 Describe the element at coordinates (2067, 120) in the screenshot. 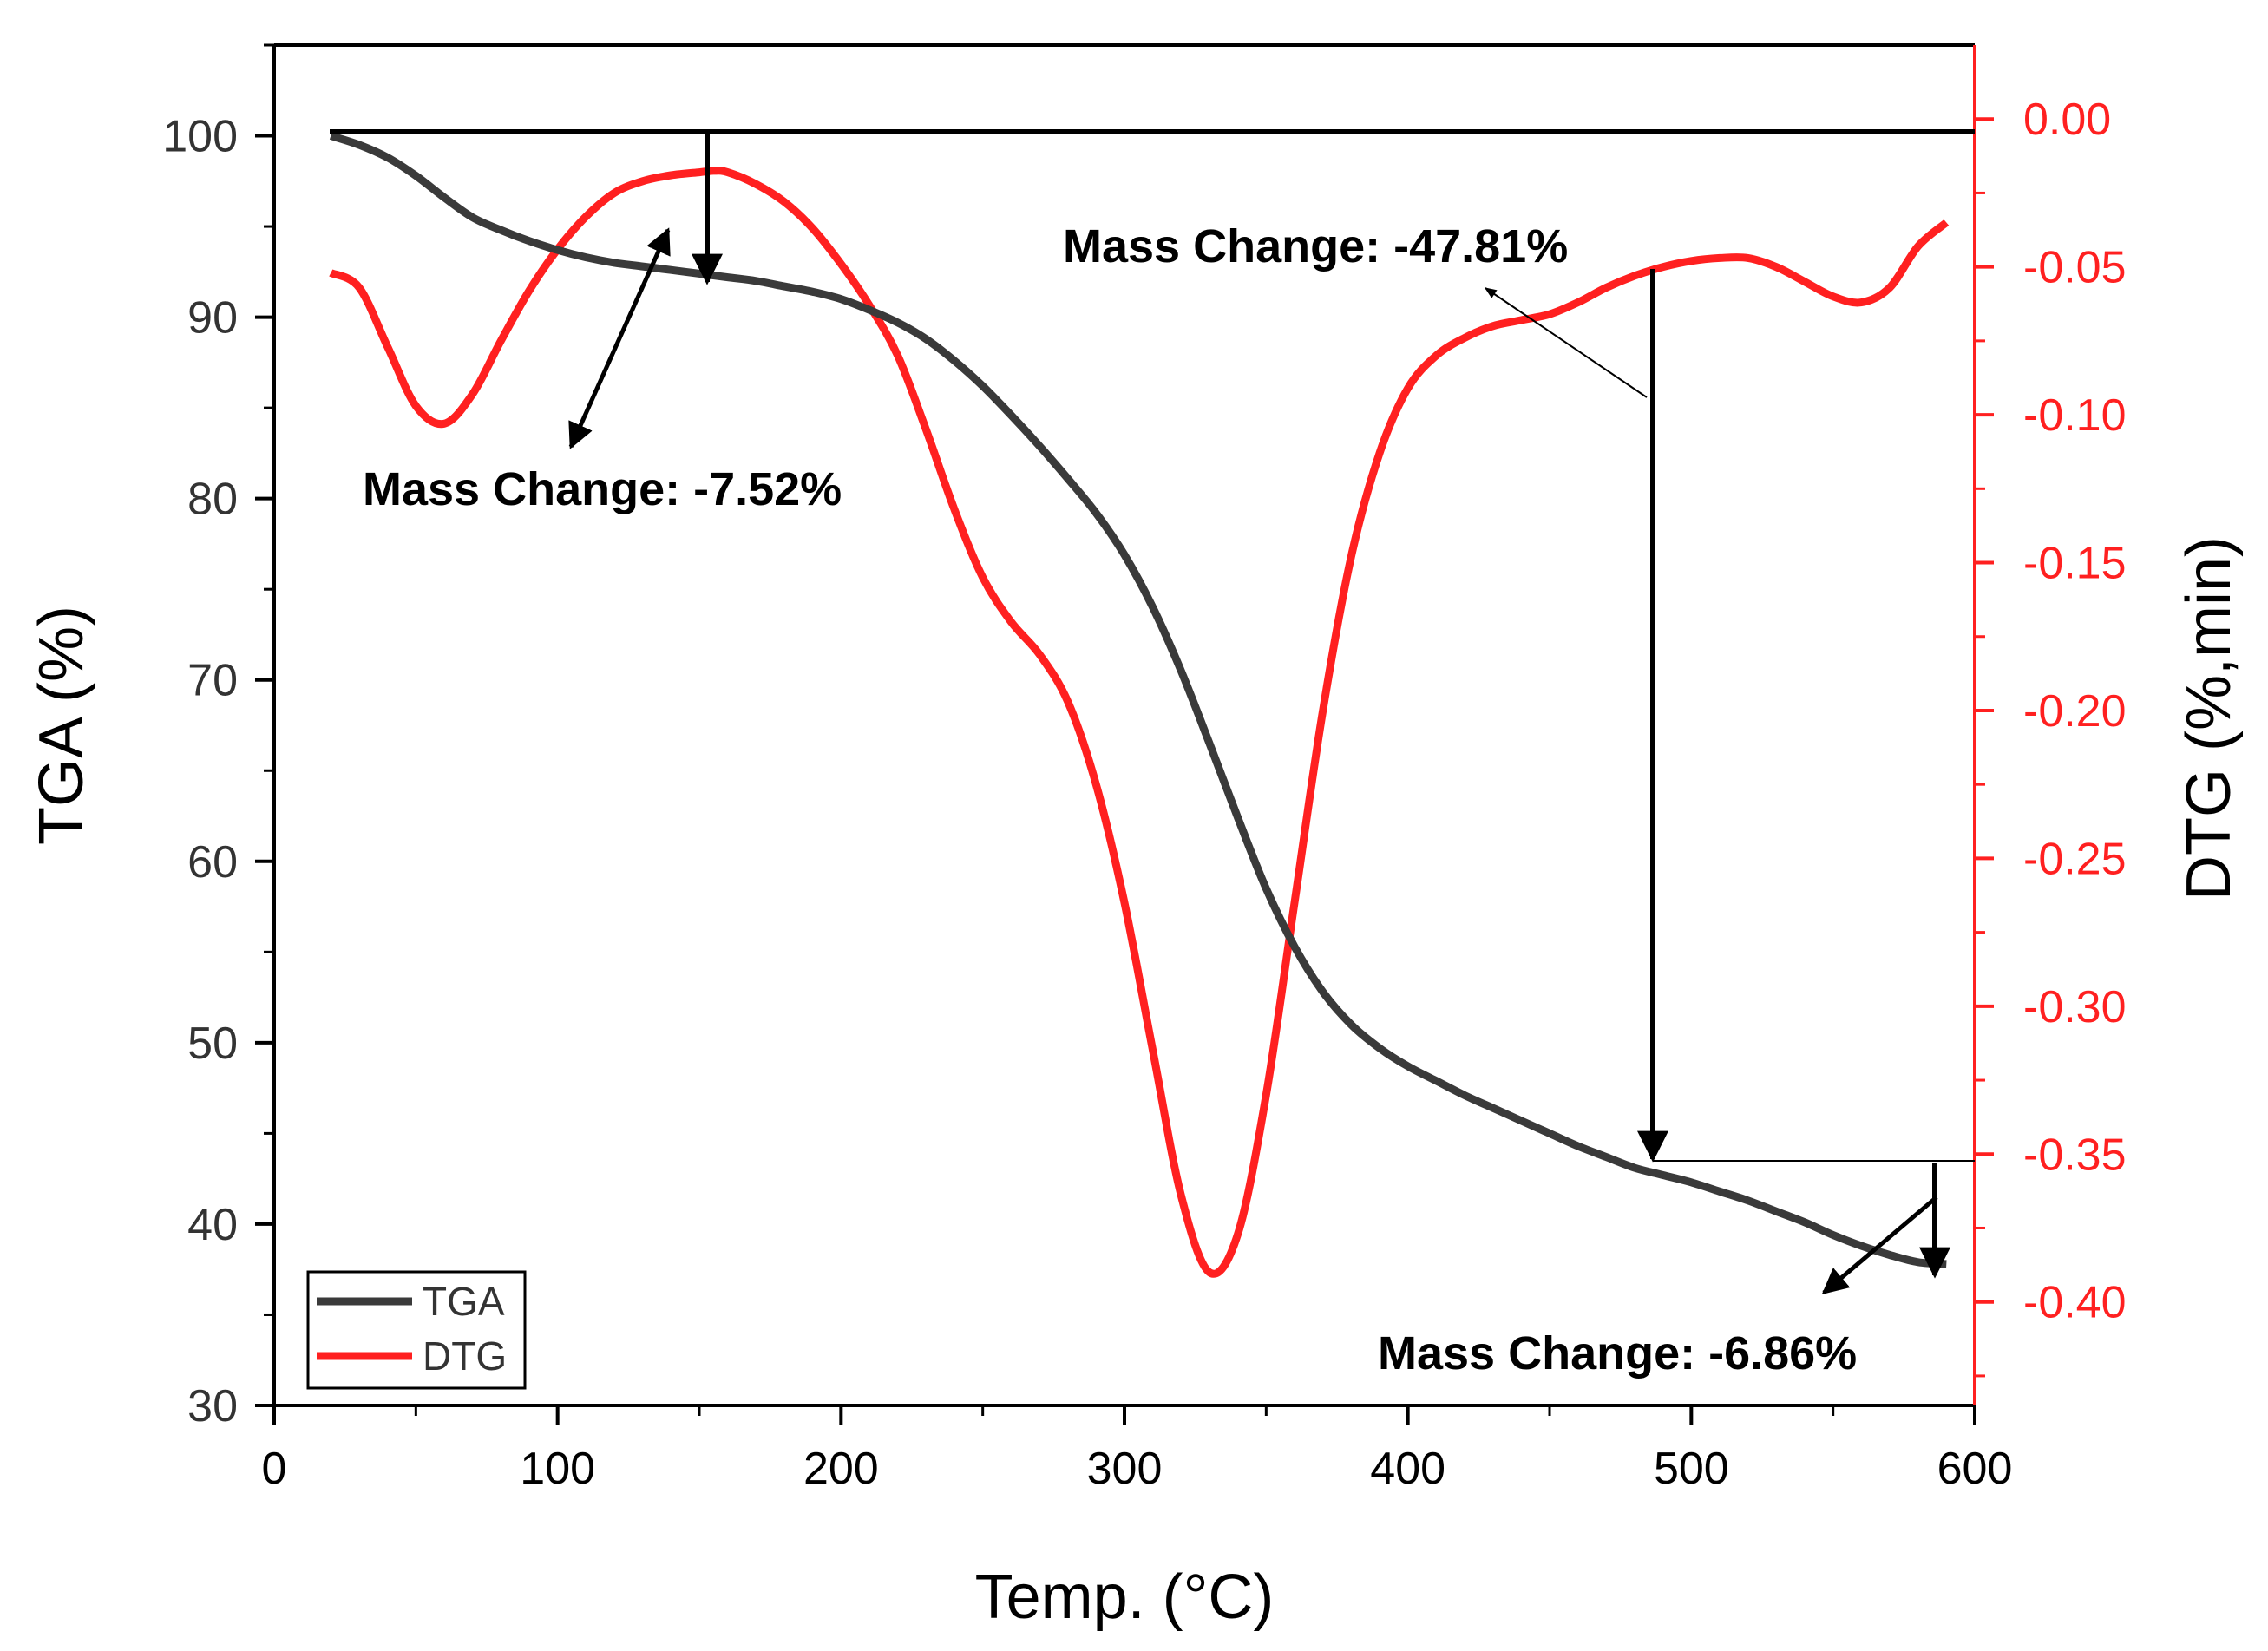

I see `y2-tick-label: 0.00` at that location.